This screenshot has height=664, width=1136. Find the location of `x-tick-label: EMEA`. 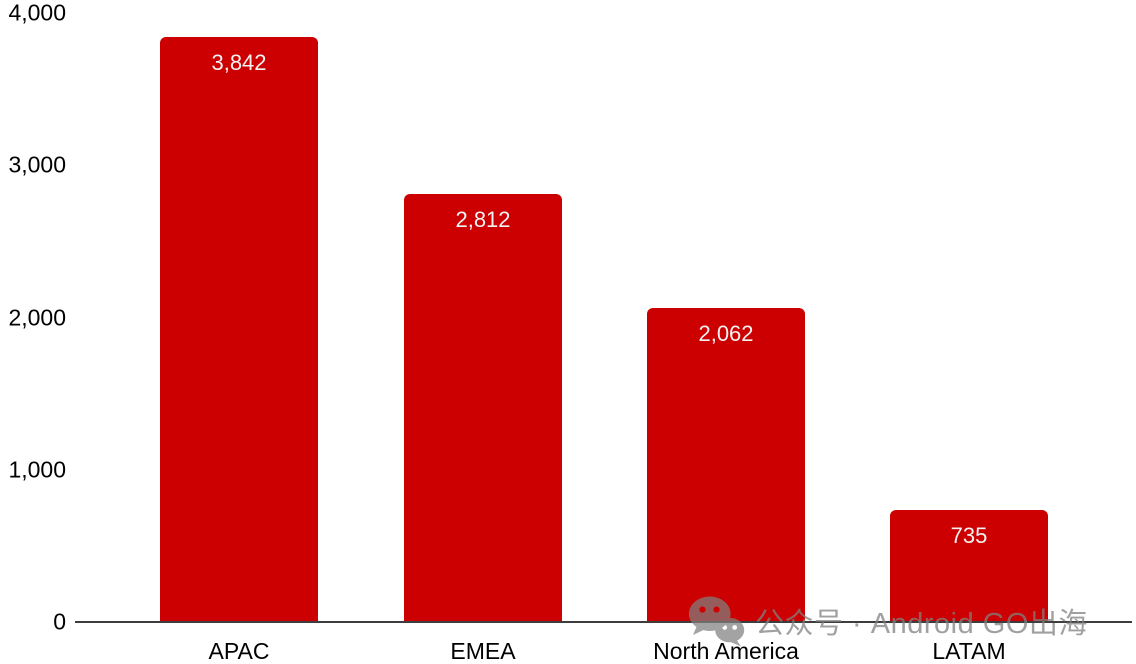

x-tick-label: EMEA is located at coordinates (483, 651).